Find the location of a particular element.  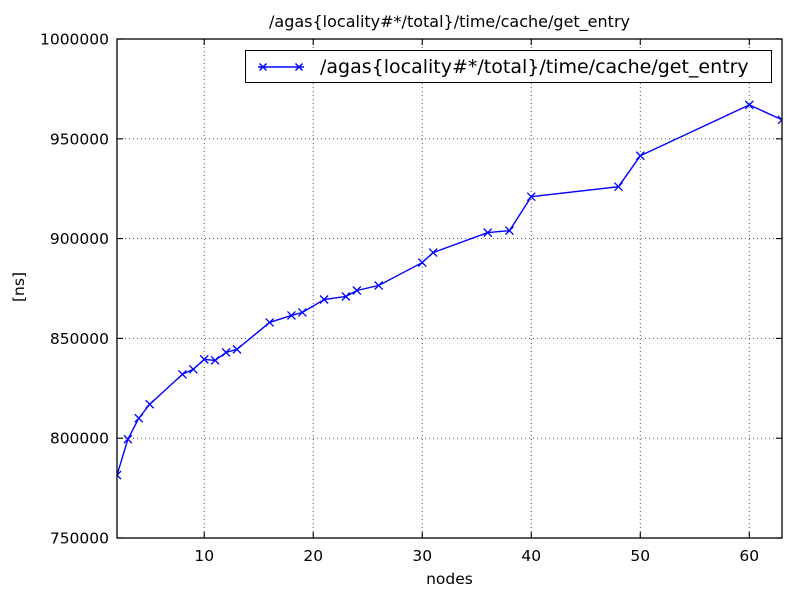

legend-sample-markers is located at coordinates (281, 66).